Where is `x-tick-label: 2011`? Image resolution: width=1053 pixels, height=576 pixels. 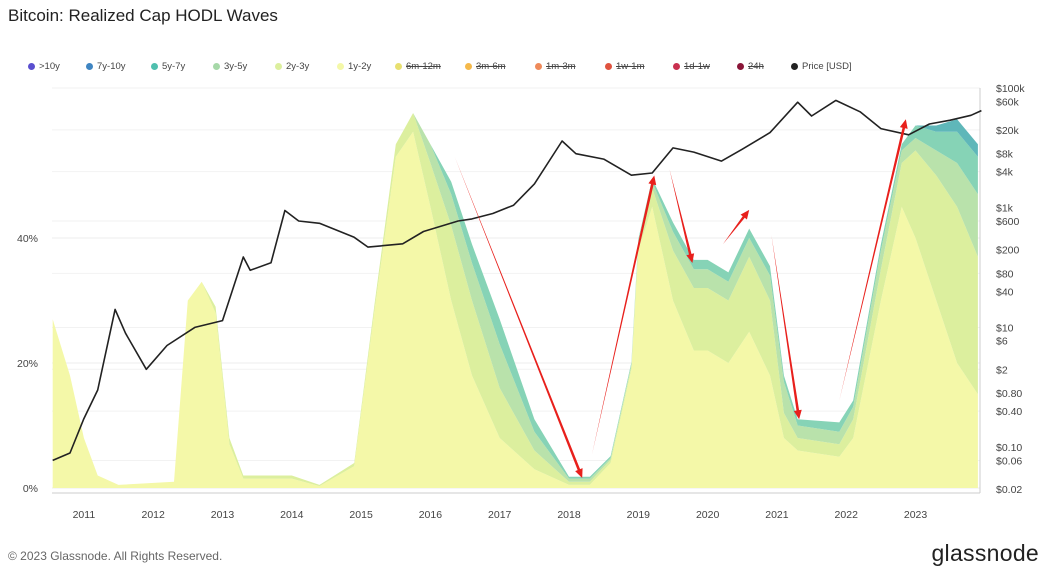 x-tick-label: 2011 is located at coordinates (84, 515).